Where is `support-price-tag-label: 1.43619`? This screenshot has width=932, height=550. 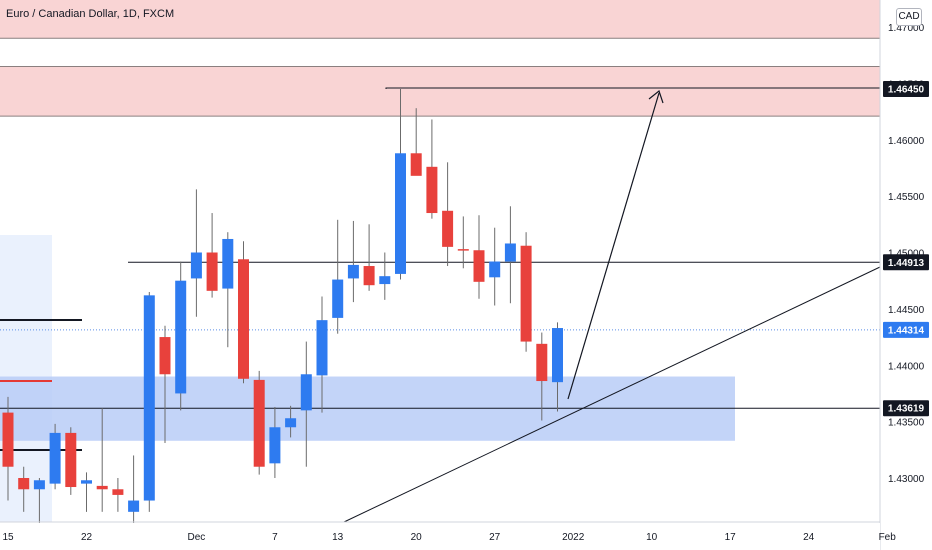
support-price-tag-label: 1.43619 is located at coordinates (906, 409).